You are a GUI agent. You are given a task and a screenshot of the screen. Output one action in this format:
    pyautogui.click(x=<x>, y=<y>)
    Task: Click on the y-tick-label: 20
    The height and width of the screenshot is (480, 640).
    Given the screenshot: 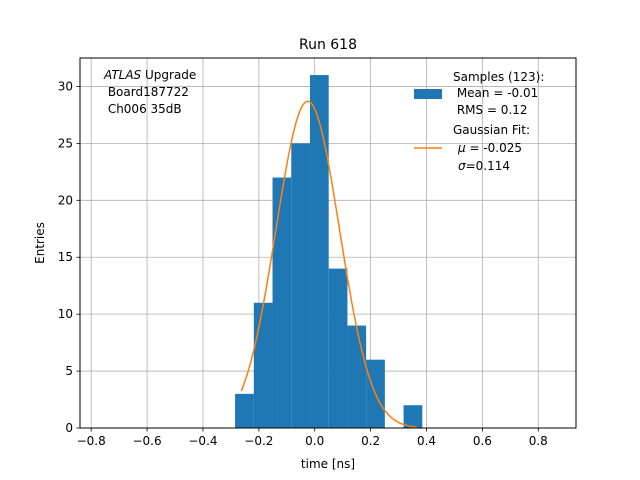 What is the action you would take?
    pyautogui.click(x=65, y=200)
    